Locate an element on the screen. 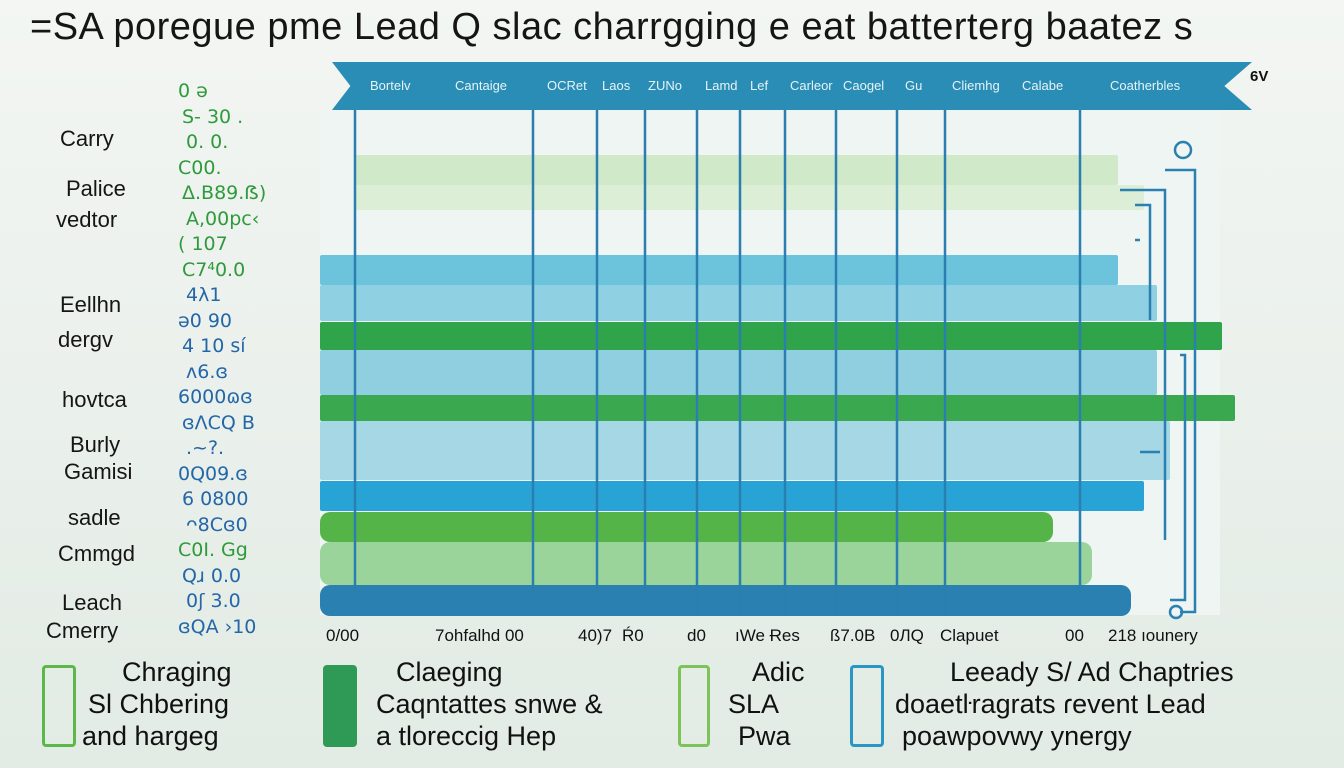 The height and width of the screenshot is (768, 1344). legend-text: Leeady S/ Ad Chaptries is located at coordinates (1092, 672).